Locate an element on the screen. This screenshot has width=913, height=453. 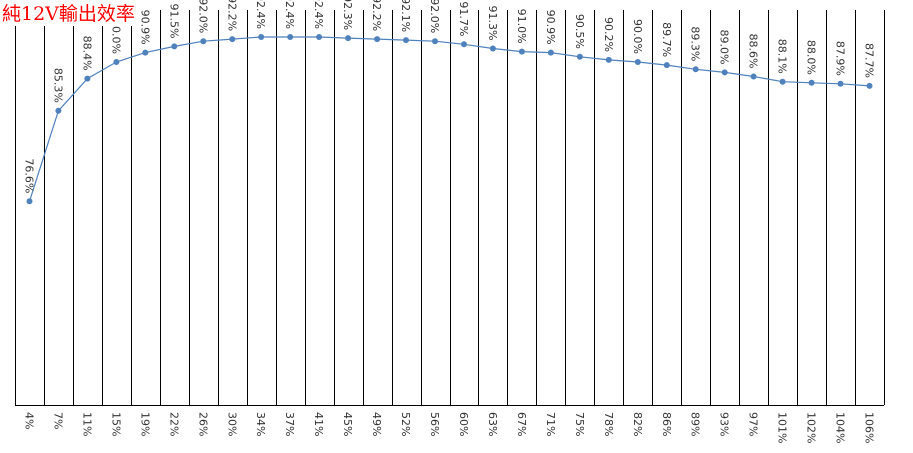
data-label: 89.7% is located at coordinates (666, 39).